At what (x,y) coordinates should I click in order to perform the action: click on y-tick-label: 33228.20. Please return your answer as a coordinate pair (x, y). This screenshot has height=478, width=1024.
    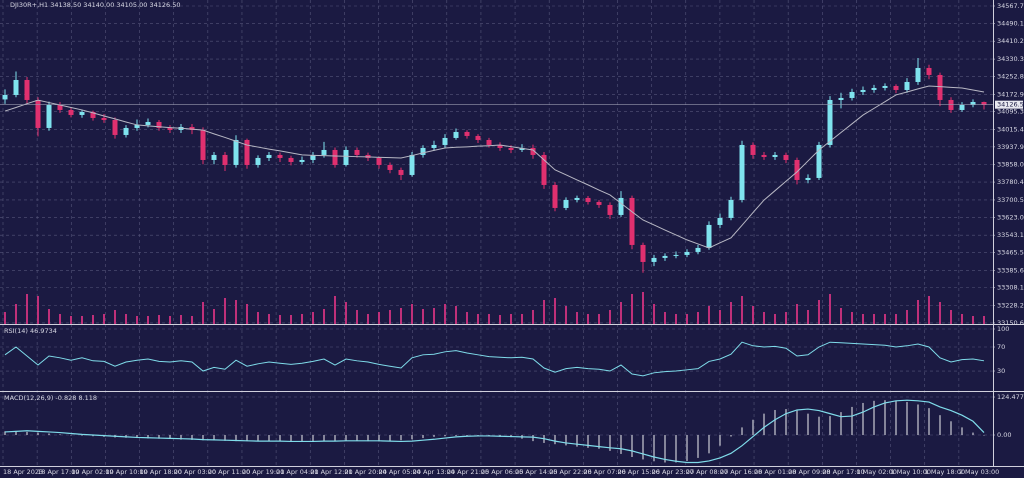
    Looking at the image, I should click on (1010, 306).